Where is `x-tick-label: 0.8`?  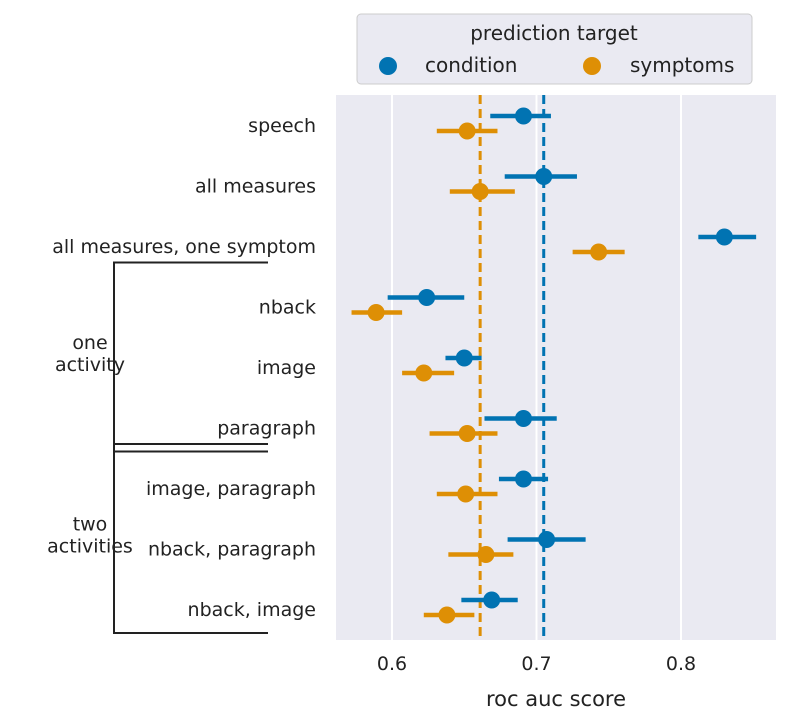 x-tick-label: 0.8 is located at coordinates (681, 664).